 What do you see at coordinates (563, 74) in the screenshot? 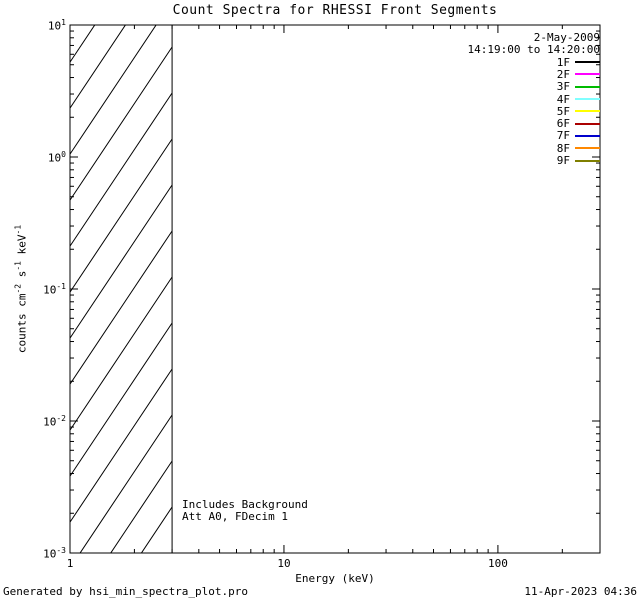
I see `legend-label: 2F` at bounding box center [563, 74].